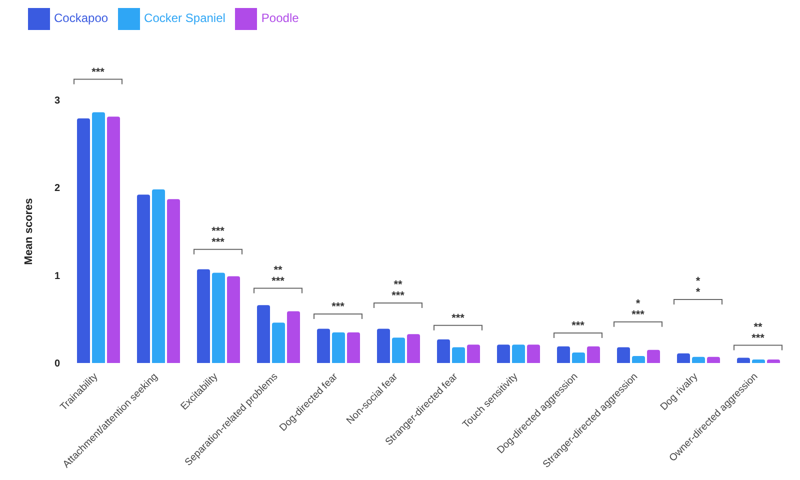  I want to click on legend-label: Cockapoo, so click(81, 18).